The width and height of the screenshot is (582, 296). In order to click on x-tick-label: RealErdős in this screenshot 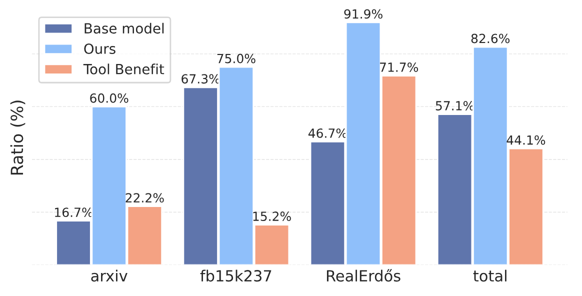, I will do `click(363, 275)`.